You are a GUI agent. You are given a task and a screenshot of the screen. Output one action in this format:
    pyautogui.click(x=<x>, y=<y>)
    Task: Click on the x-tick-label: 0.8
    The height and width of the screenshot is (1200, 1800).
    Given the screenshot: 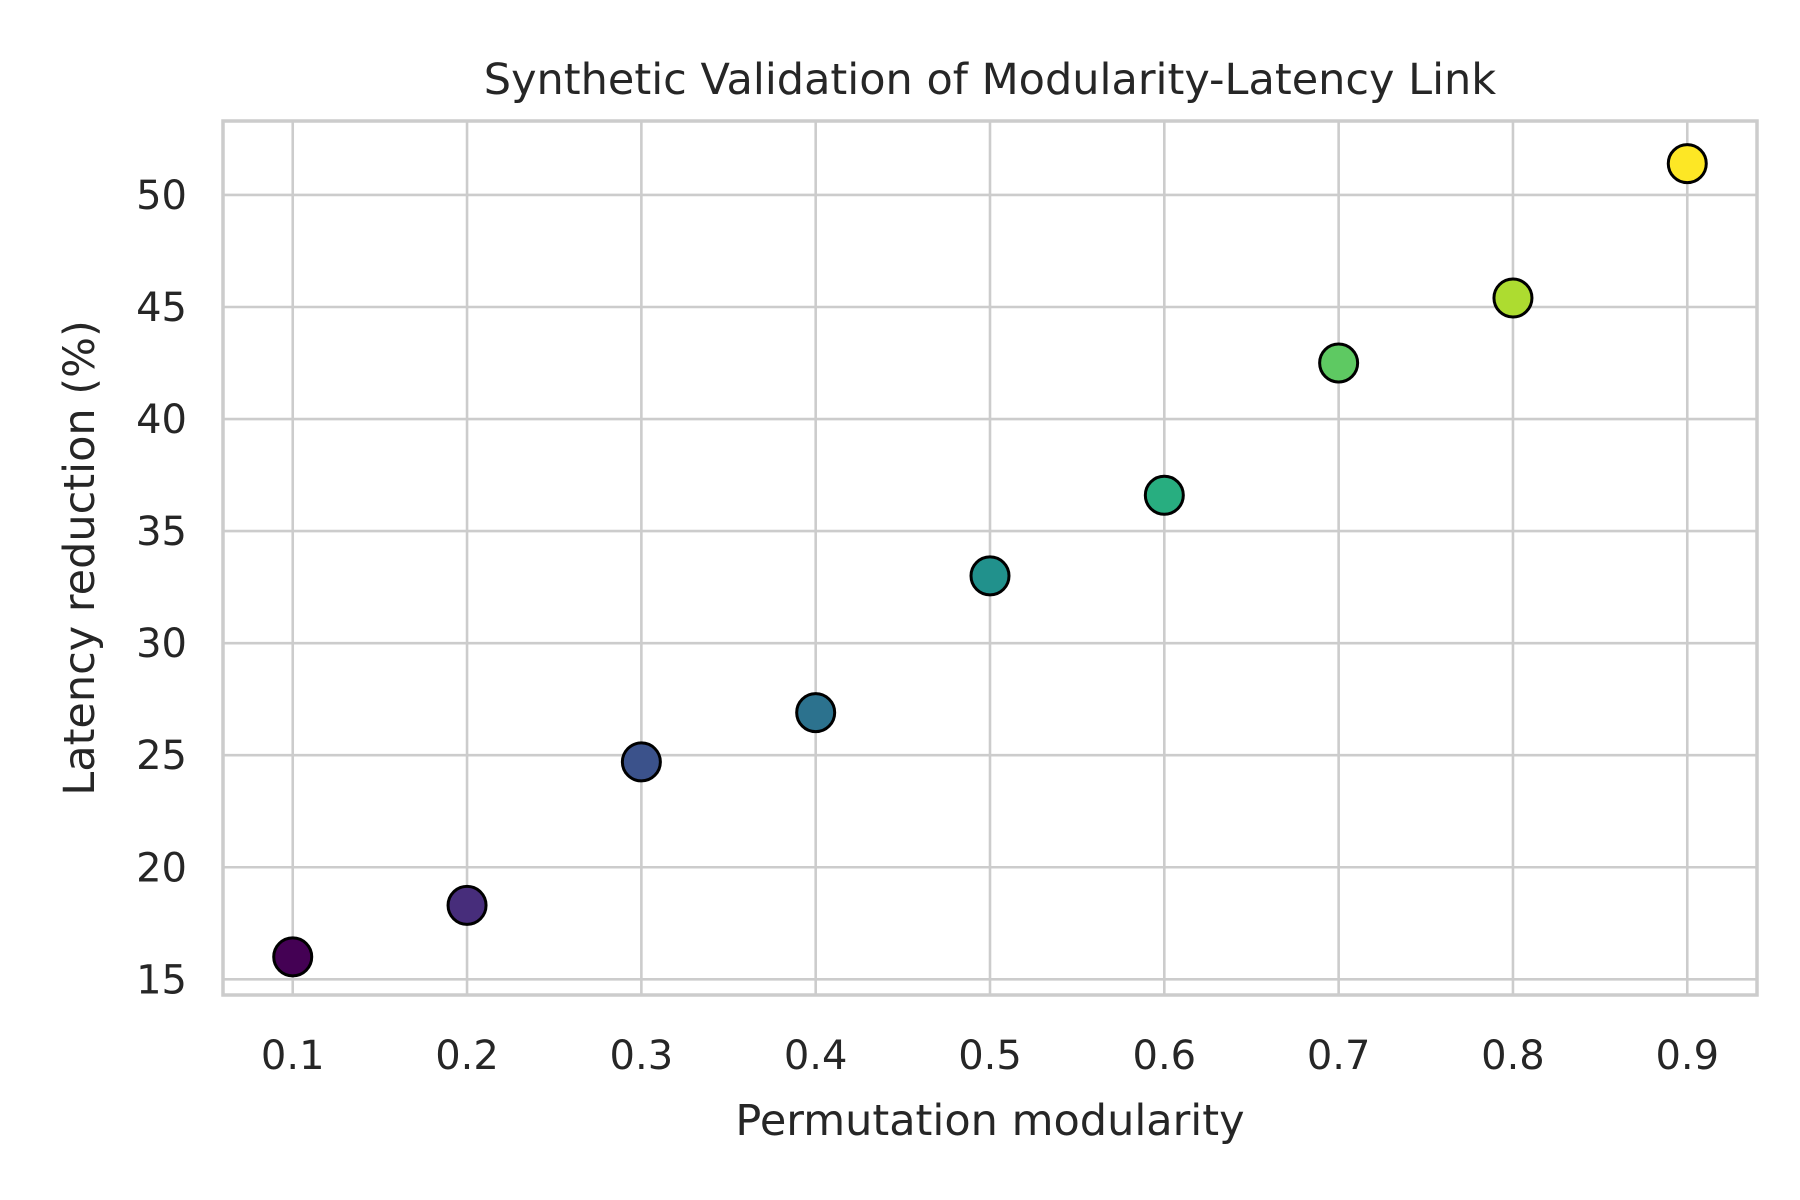 What is the action you would take?
    pyautogui.click(x=1513, y=1056)
    